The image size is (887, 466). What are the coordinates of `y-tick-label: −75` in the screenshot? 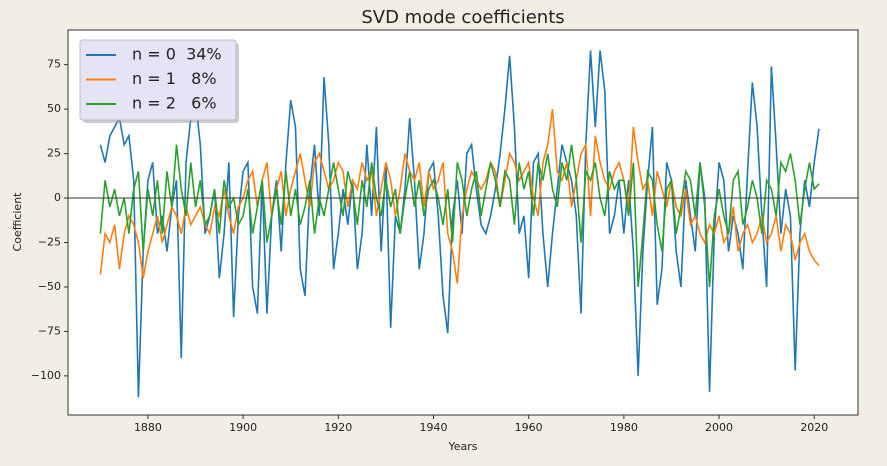 It's located at (49, 330).